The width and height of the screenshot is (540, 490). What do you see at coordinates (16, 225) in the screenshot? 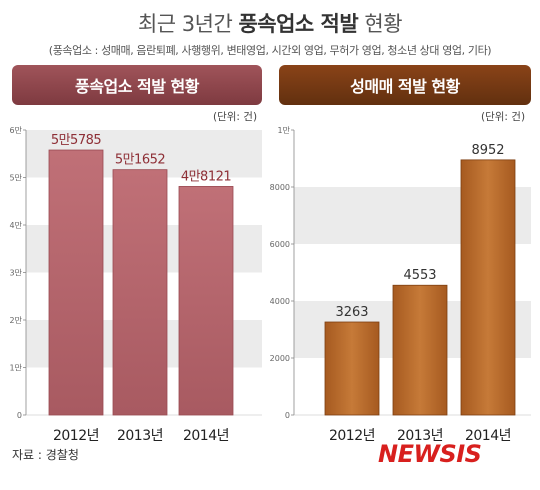
I see `y-tick-label: 4만` at bounding box center [16, 225].